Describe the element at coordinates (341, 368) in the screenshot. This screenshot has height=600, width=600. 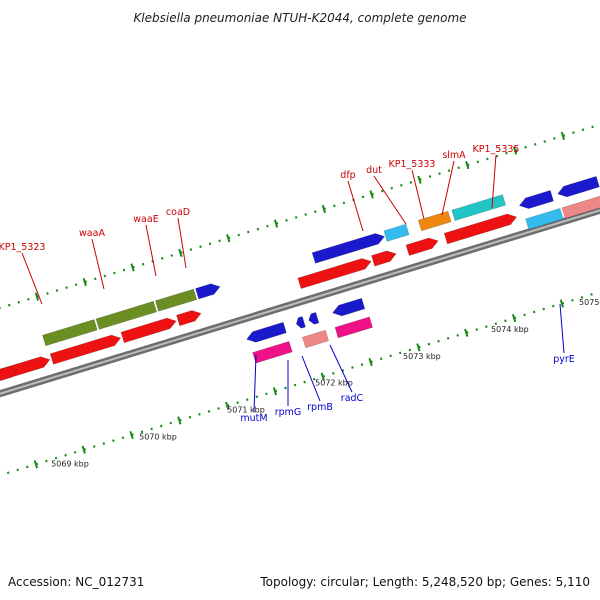
I see `gene-label-radc-leader` at that location.